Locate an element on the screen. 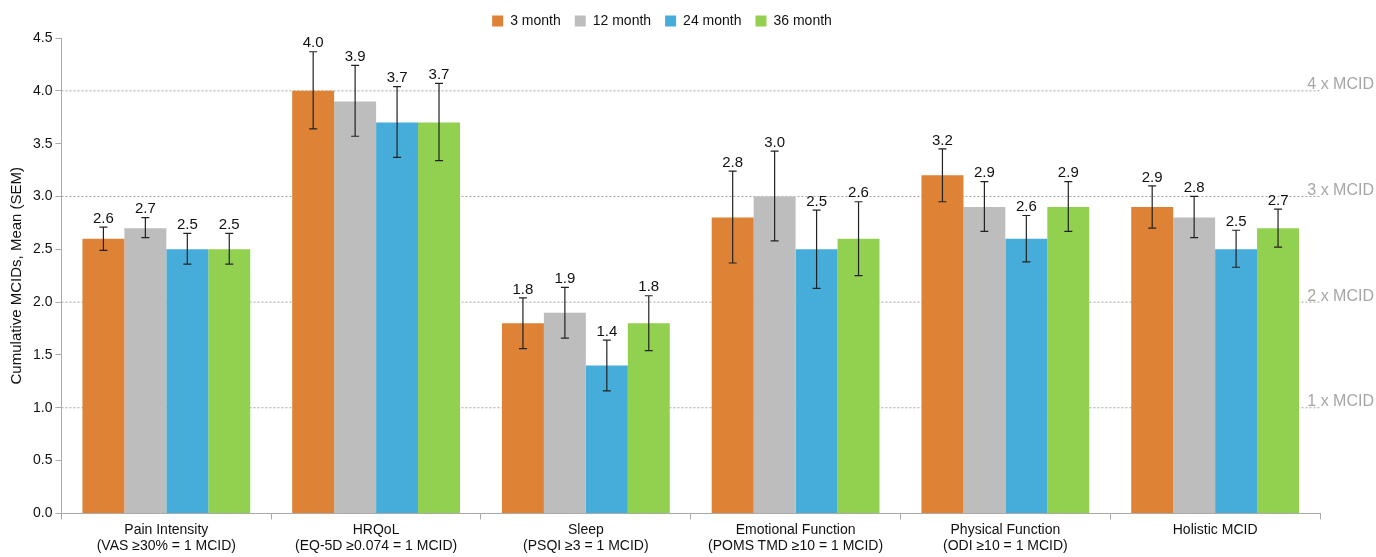 The height and width of the screenshot is (557, 1376). ref-line-label: 3 x MCID is located at coordinates (1340, 189).